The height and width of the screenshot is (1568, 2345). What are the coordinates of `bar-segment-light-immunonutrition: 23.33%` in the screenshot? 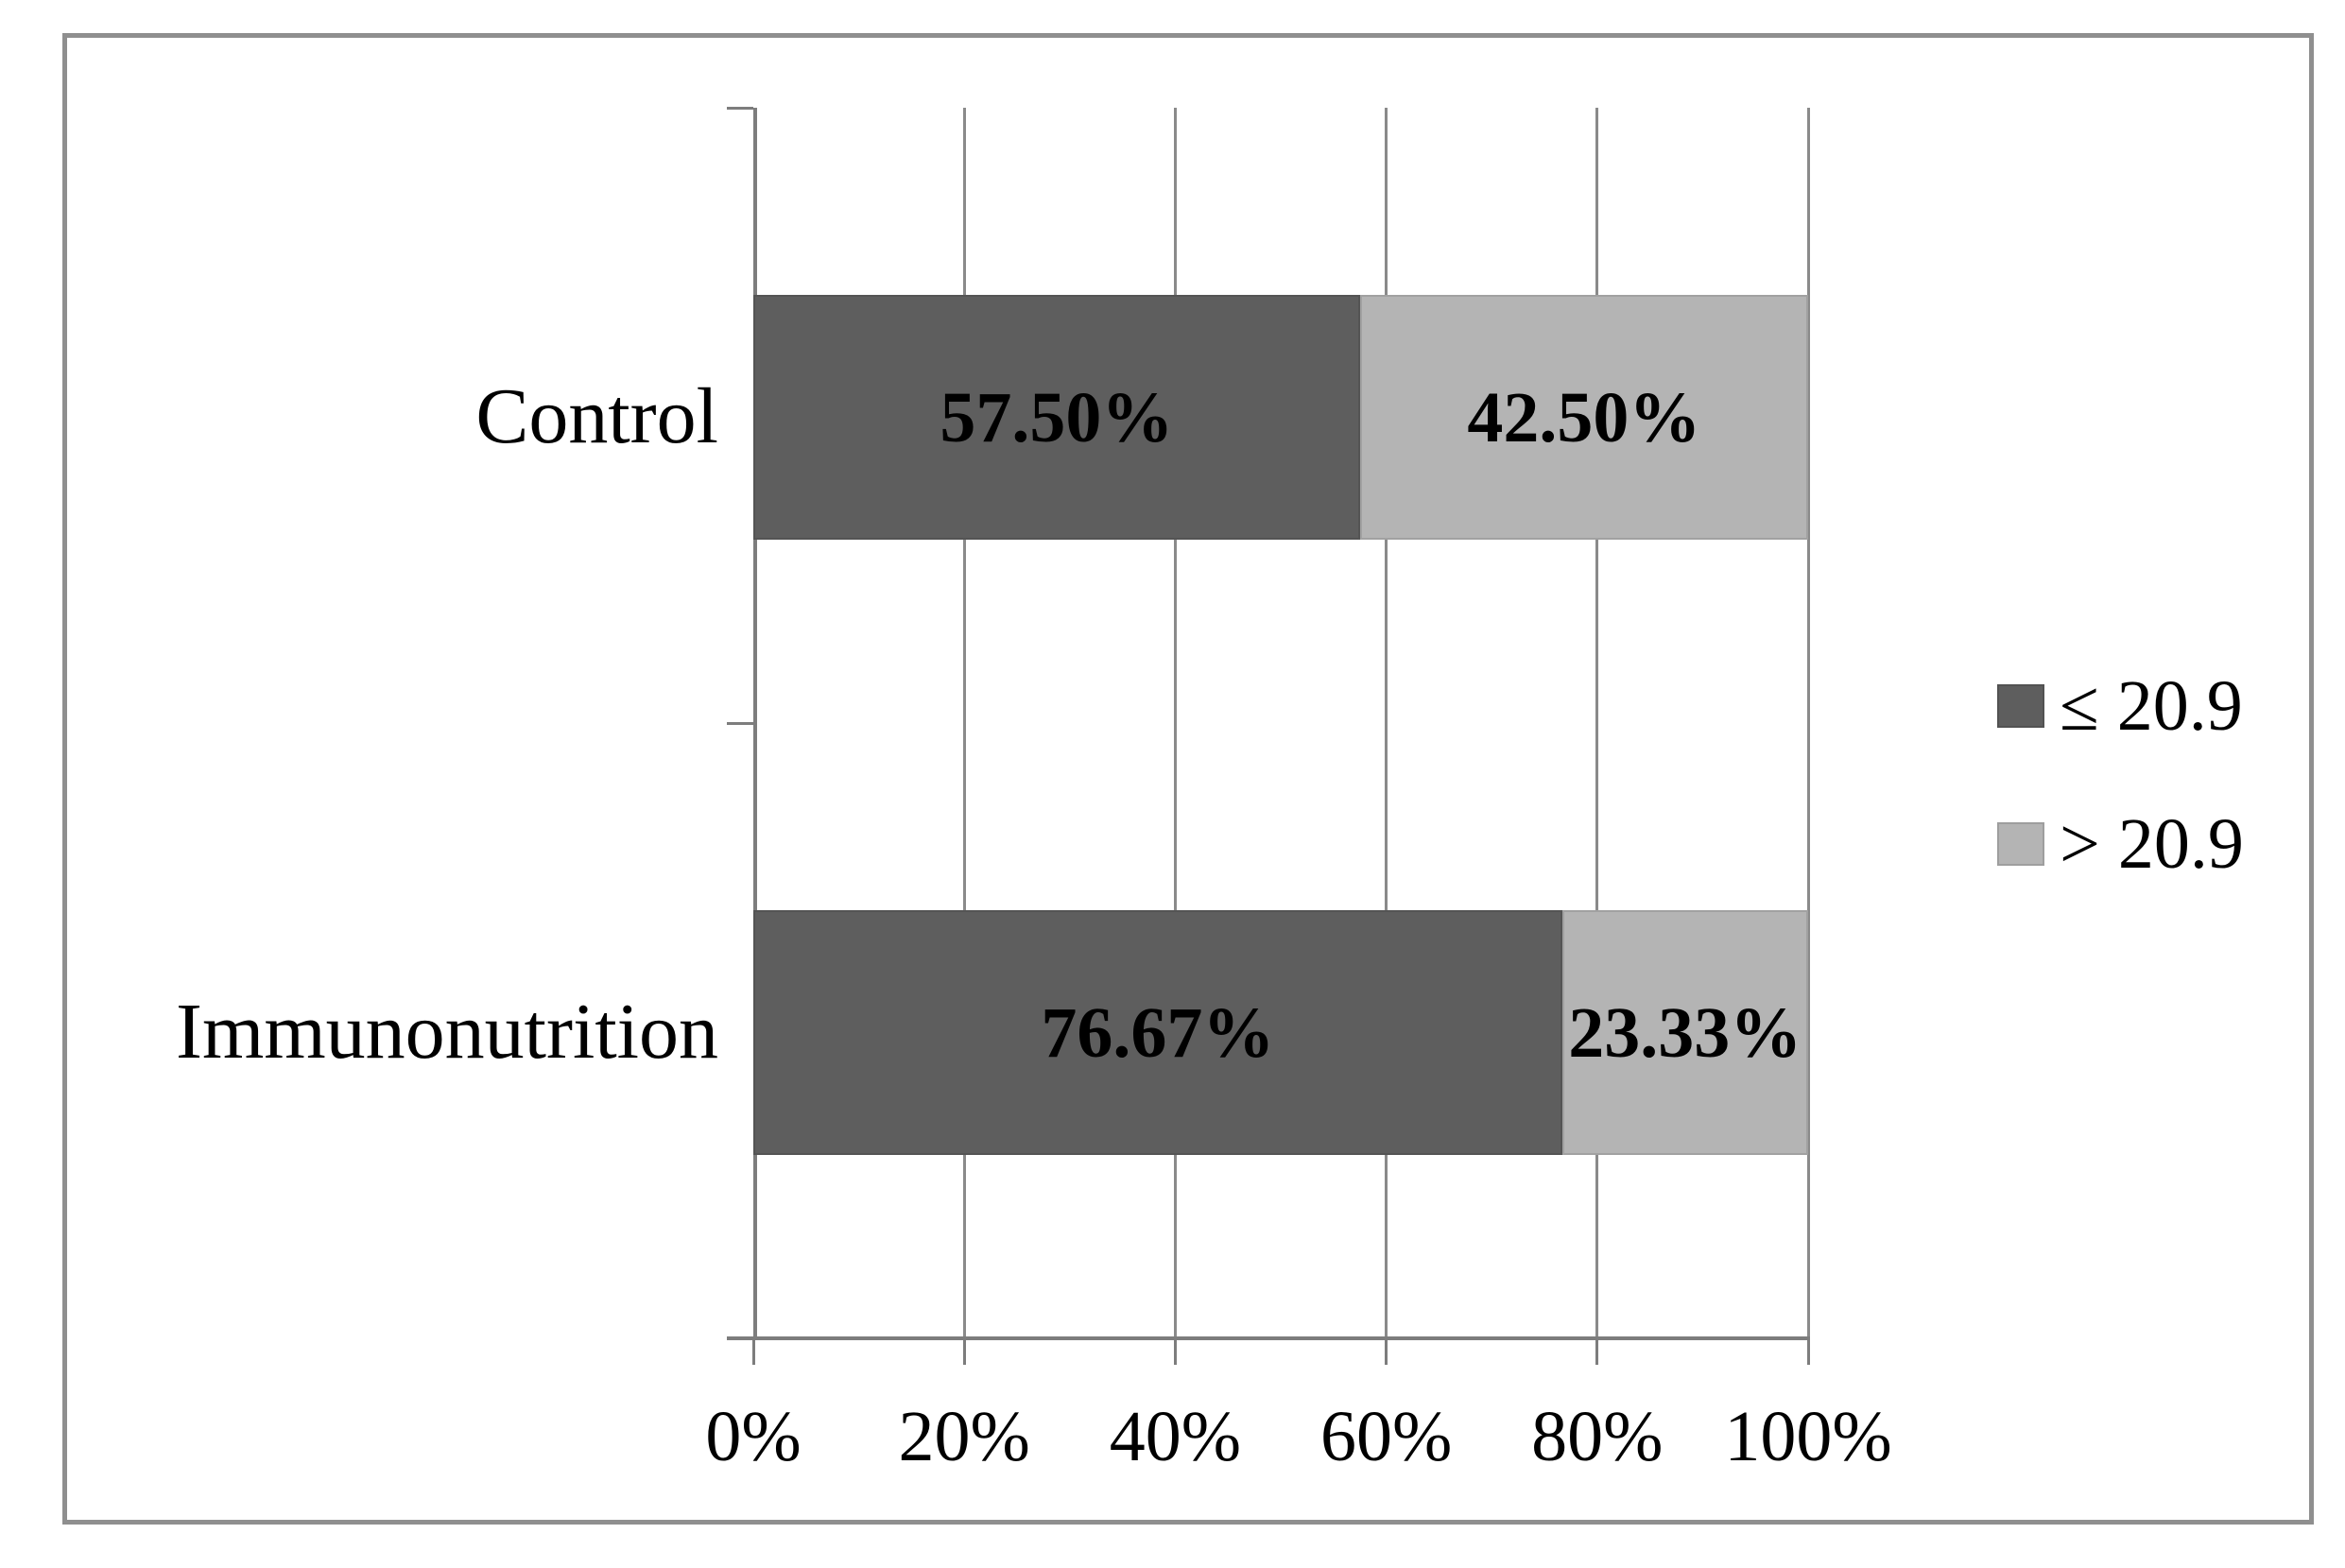 It's located at (1684, 1032).